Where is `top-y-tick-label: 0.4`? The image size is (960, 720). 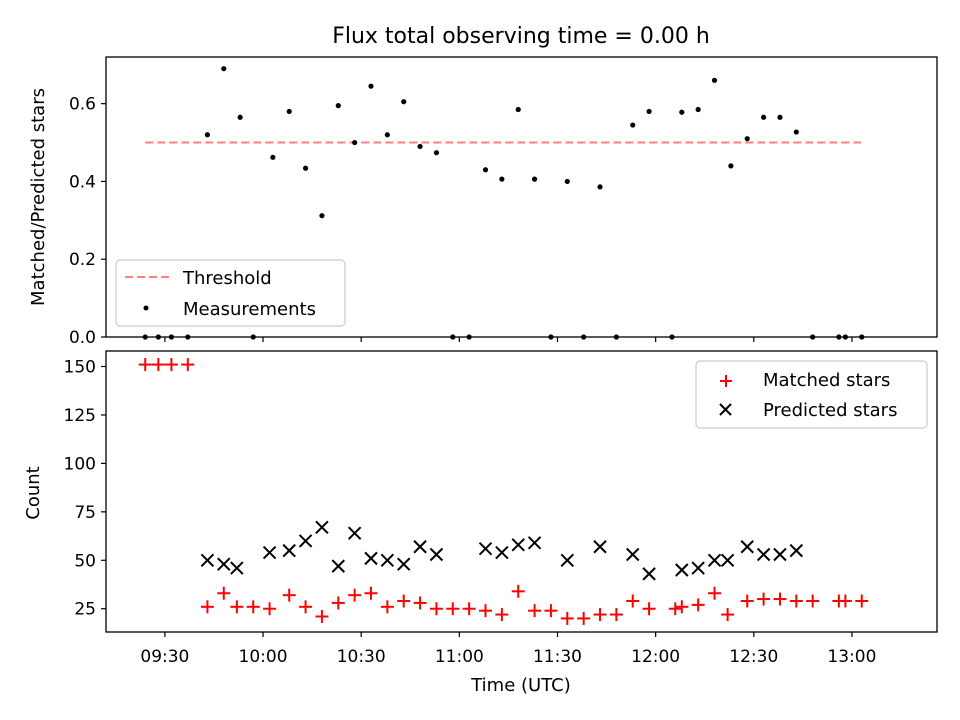
top-y-tick-label: 0.4 is located at coordinates (82, 182).